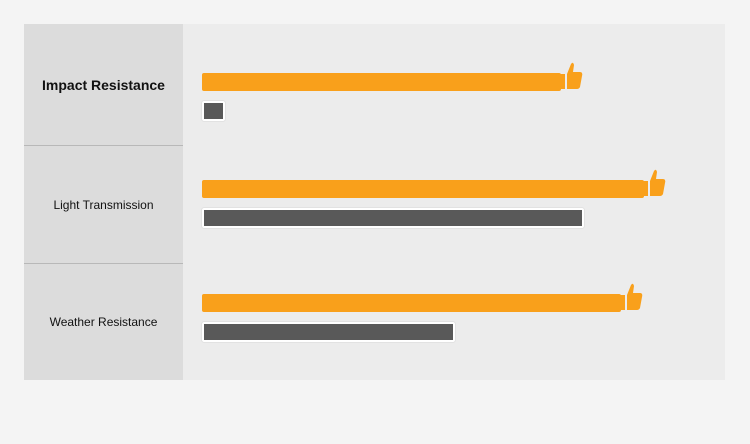  I want to click on category-label: Light Transmission, so click(103, 204).